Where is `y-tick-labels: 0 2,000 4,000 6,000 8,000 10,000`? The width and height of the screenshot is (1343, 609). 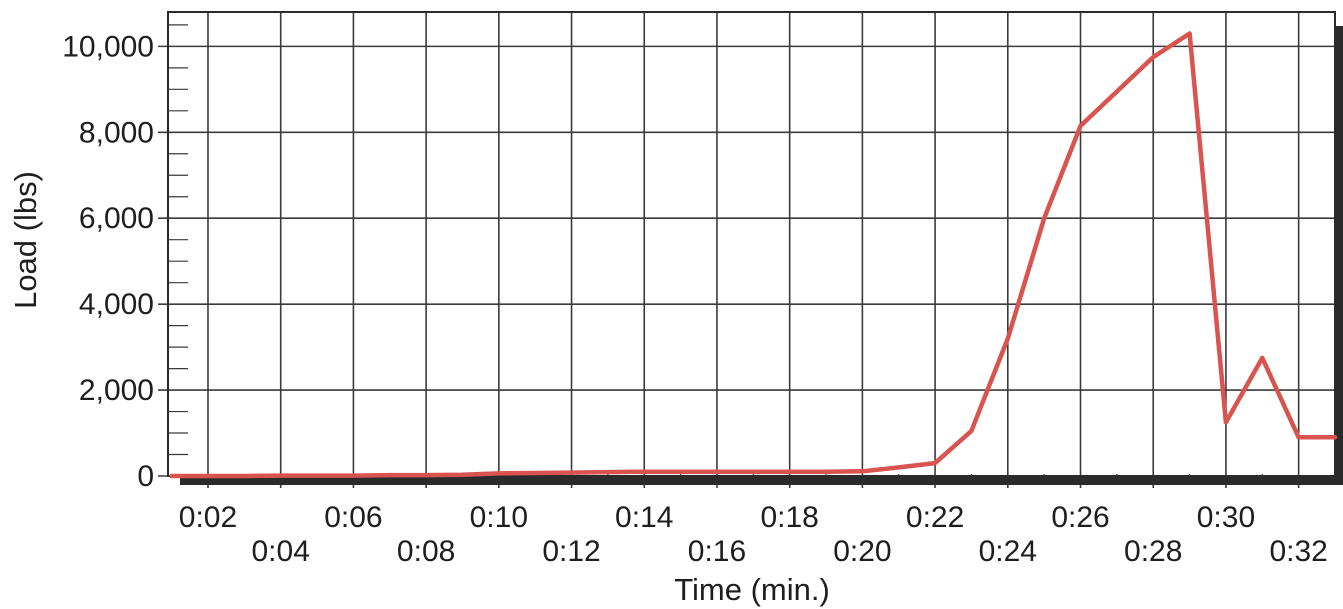 y-tick-labels: 0 2,000 4,000 6,000 8,000 10,000 is located at coordinates (108, 261).